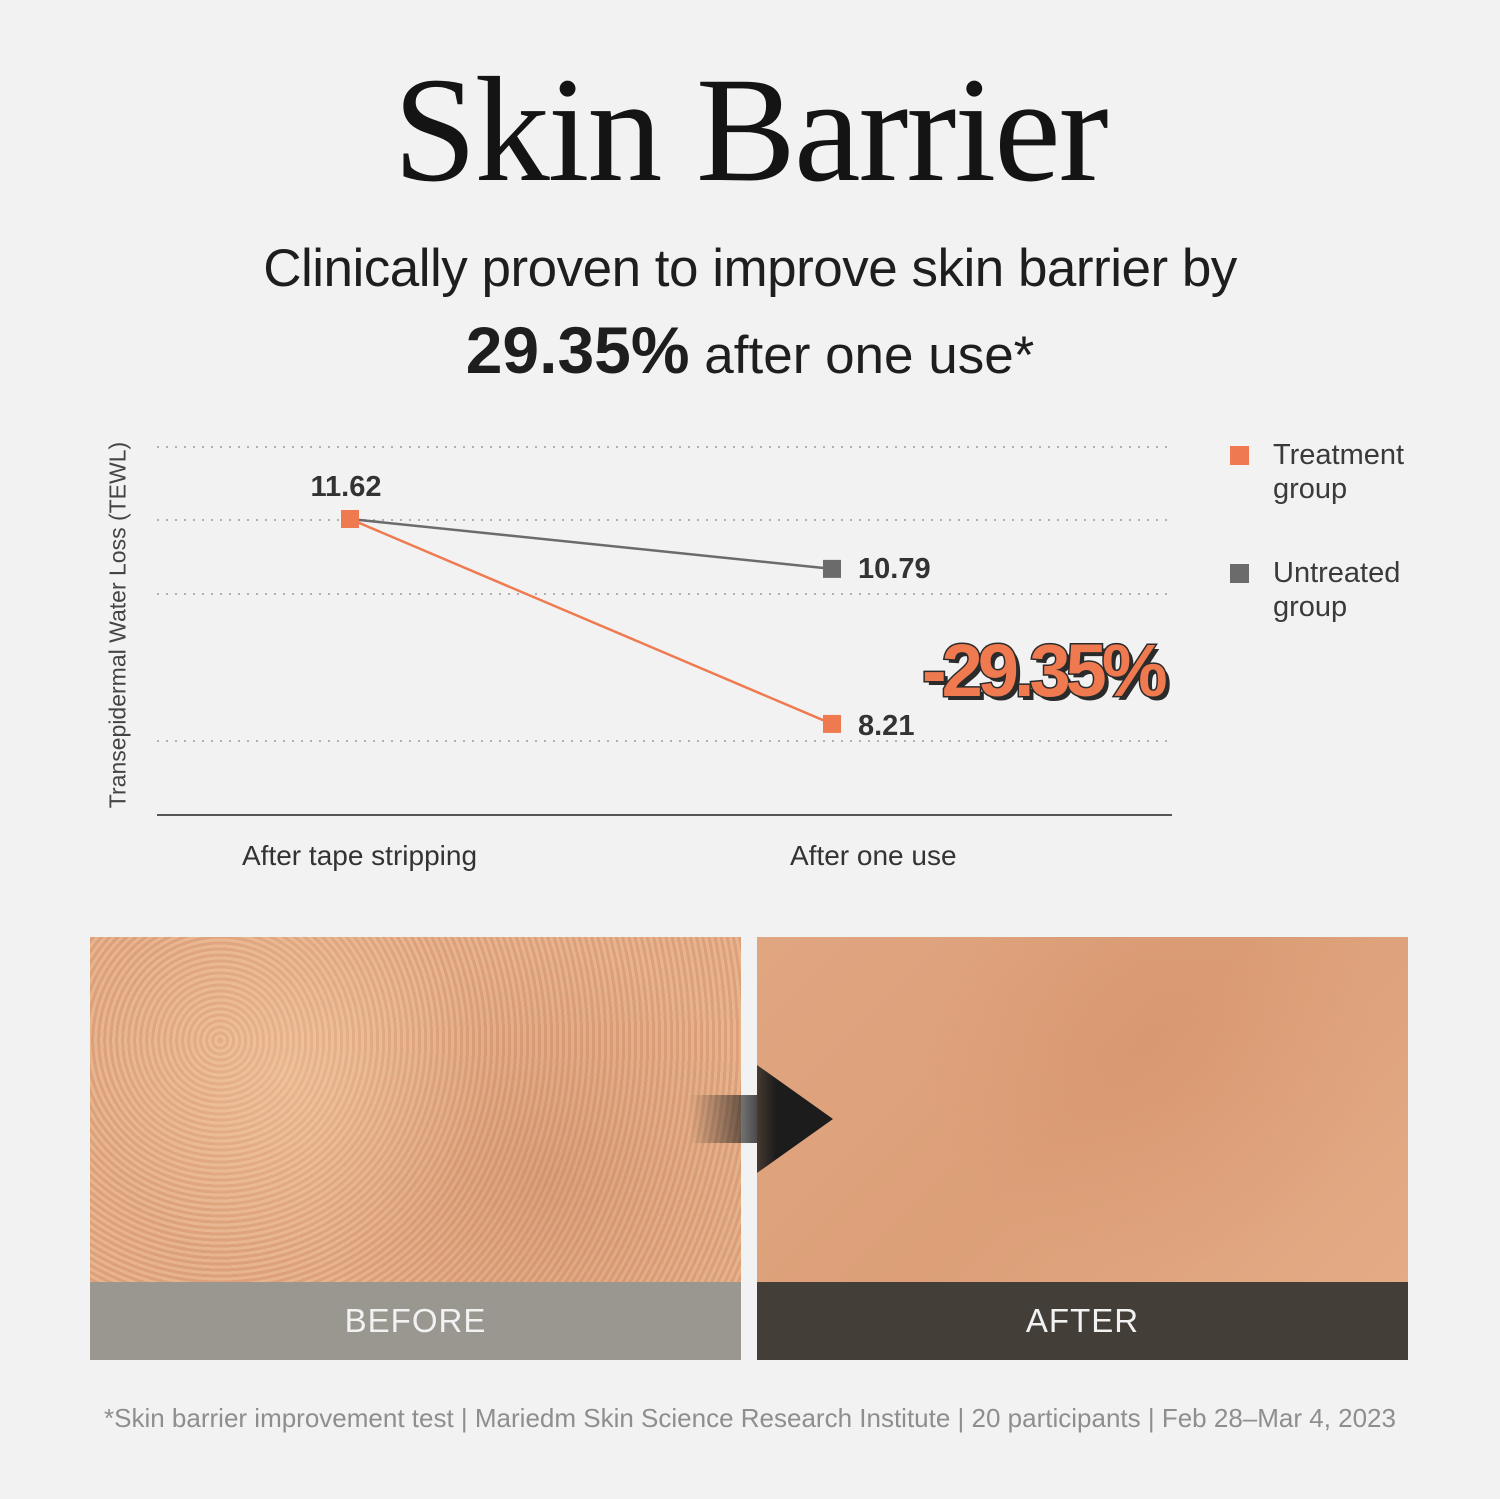 Image resolution: width=1500 pixels, height=1499 pixels. Describe the element at coordinates (886, 726) in the screenshot. I see `data-label: 8.21` at that location.